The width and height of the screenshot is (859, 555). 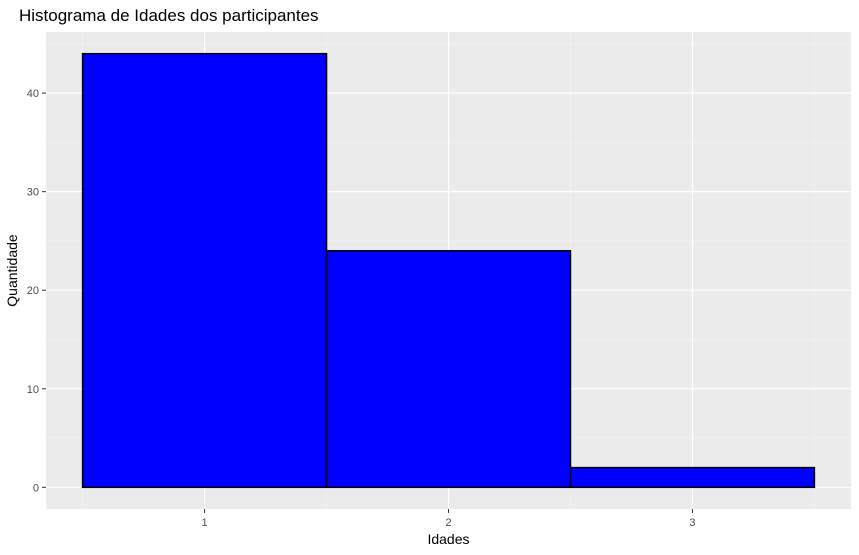 I want to click on x-axis-title: Idades, so click(x=448, y=539).